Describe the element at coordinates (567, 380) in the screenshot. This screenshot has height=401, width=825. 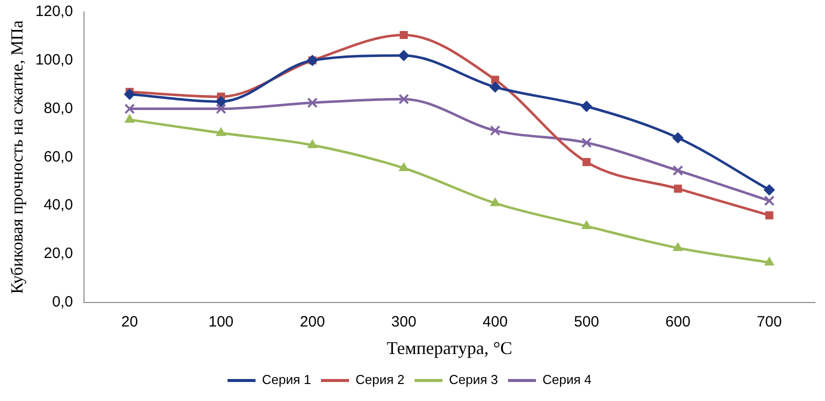
I see `legend-label: Серия 4` at that location.